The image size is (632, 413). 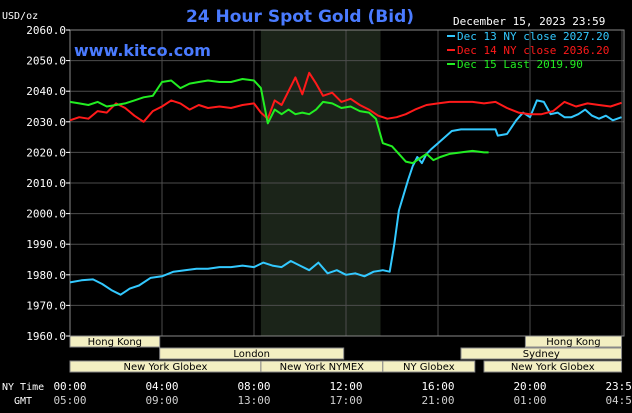 I want to click on x-tick-label-ny: 23:59, so click(x=618, y=386).